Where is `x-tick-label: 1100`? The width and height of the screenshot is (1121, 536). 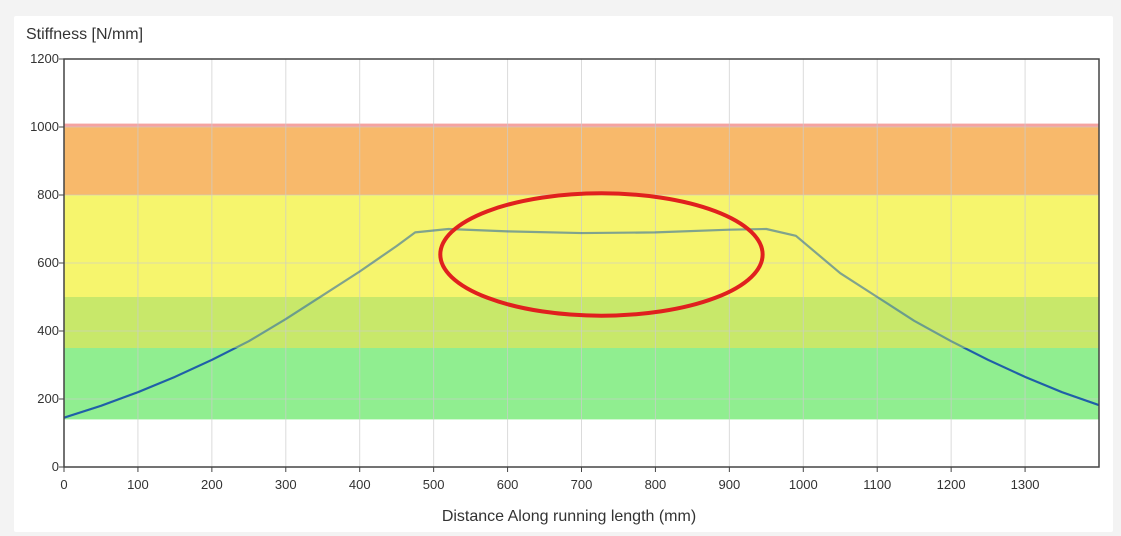 x-tick-label: 1100 is located at coordinates (877, 484).